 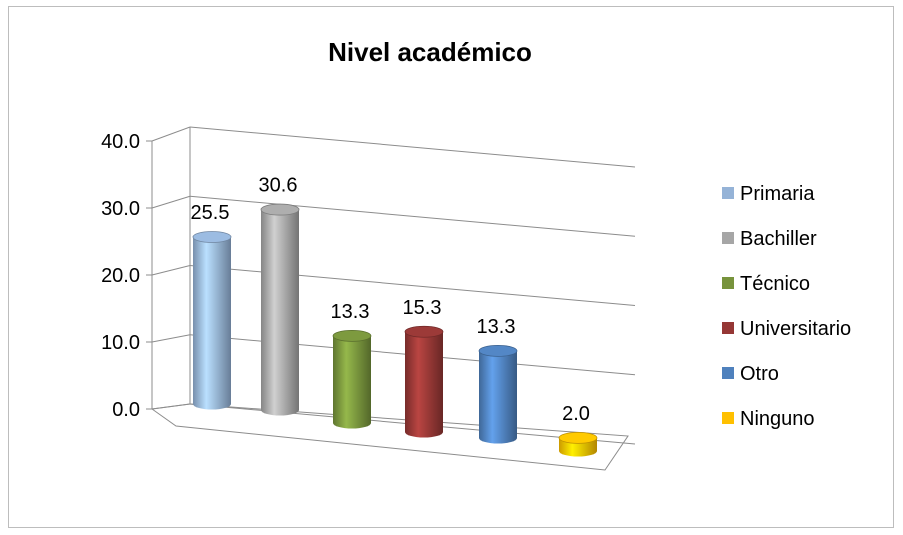 I want to click on legend-item: Técnico, so click(x=775, y=284).